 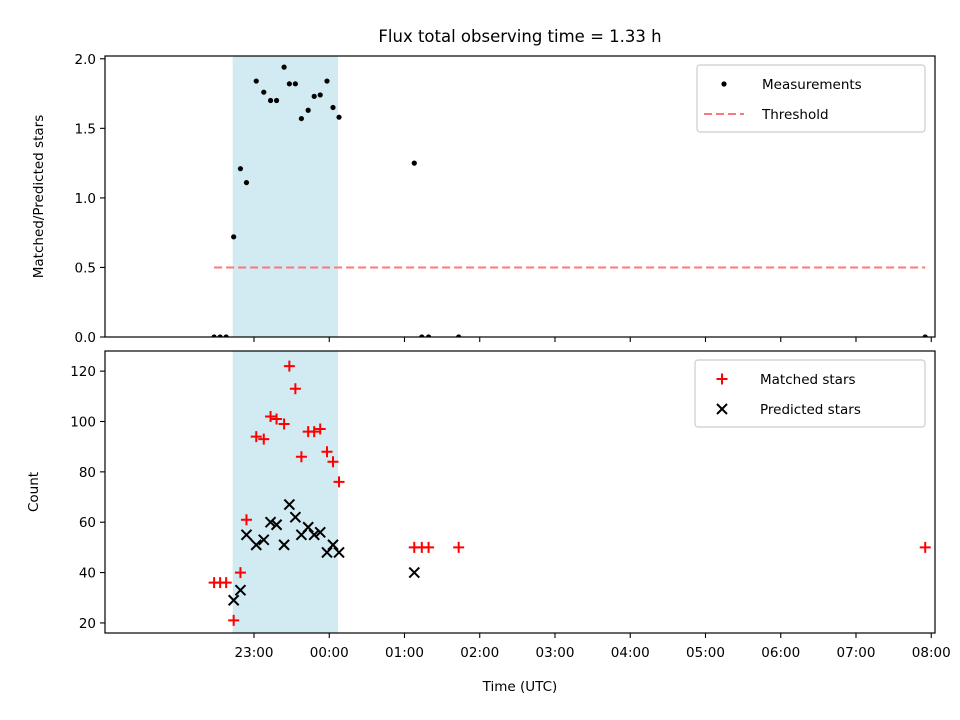 I want to click on x-tick-label: 23:00, so click(x=254, y=653).